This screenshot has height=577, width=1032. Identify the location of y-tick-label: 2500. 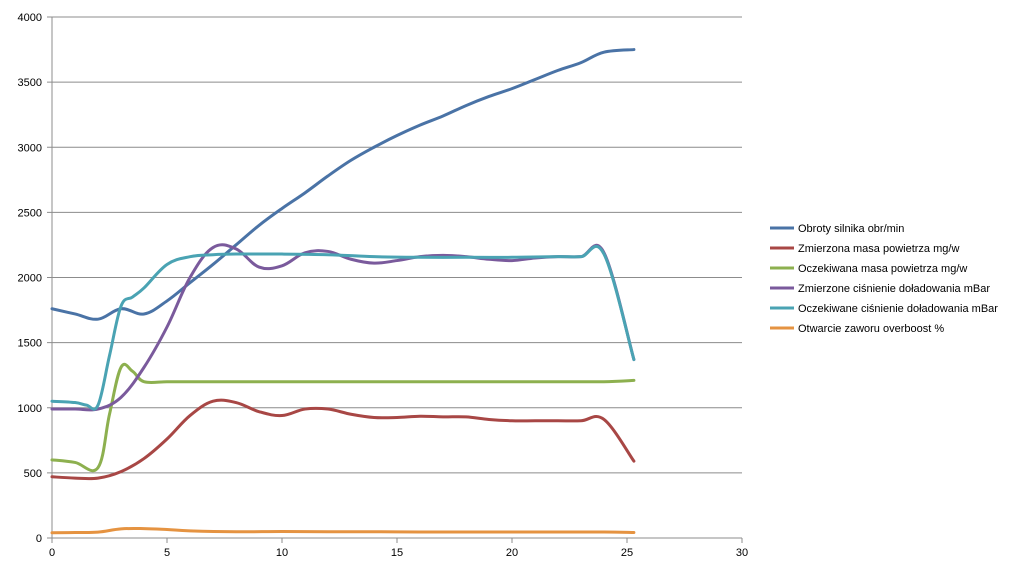
(30, 213).